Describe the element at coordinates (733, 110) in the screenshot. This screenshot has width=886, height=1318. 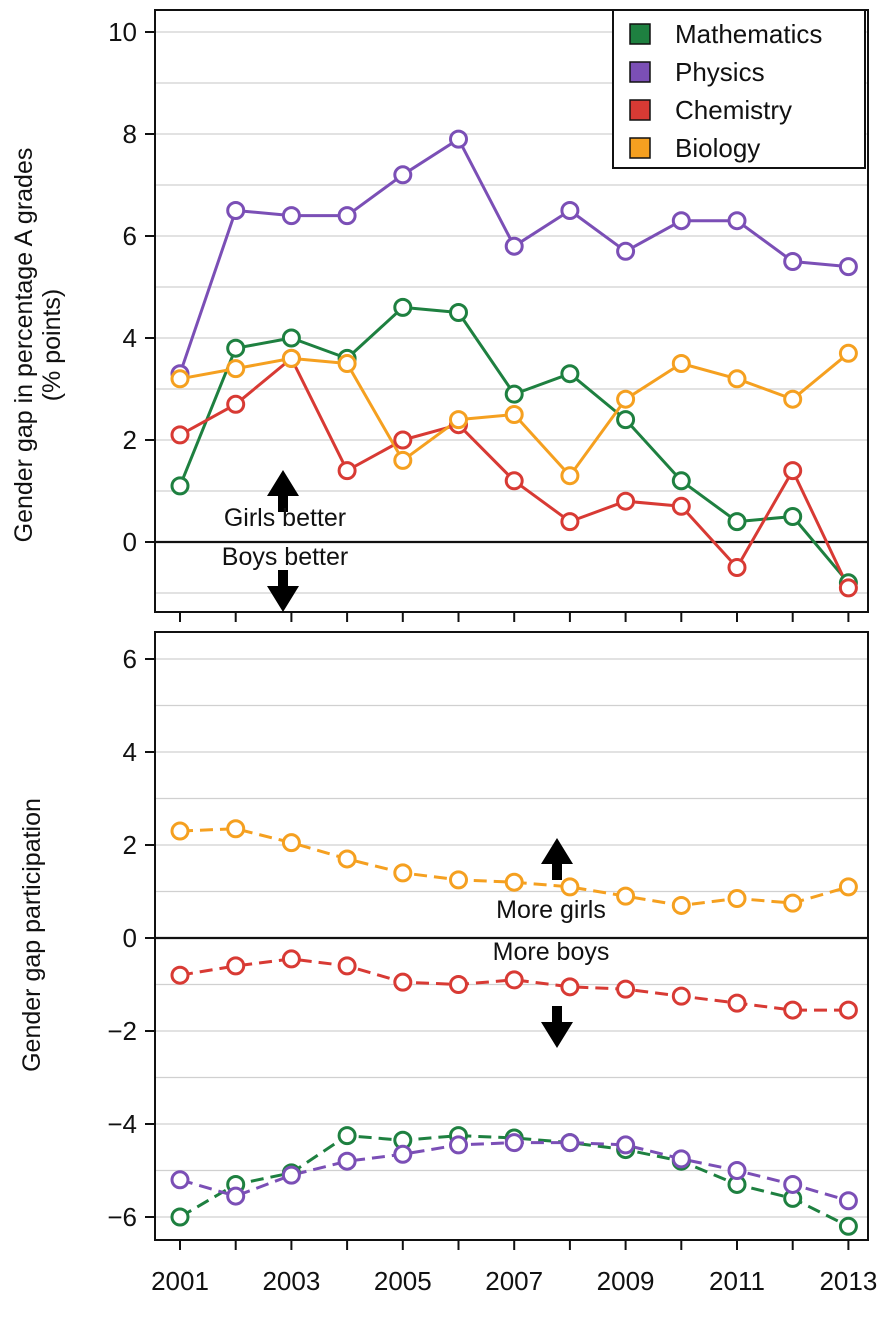
I see `legend-label-chemistry: Chemistry` at that location.